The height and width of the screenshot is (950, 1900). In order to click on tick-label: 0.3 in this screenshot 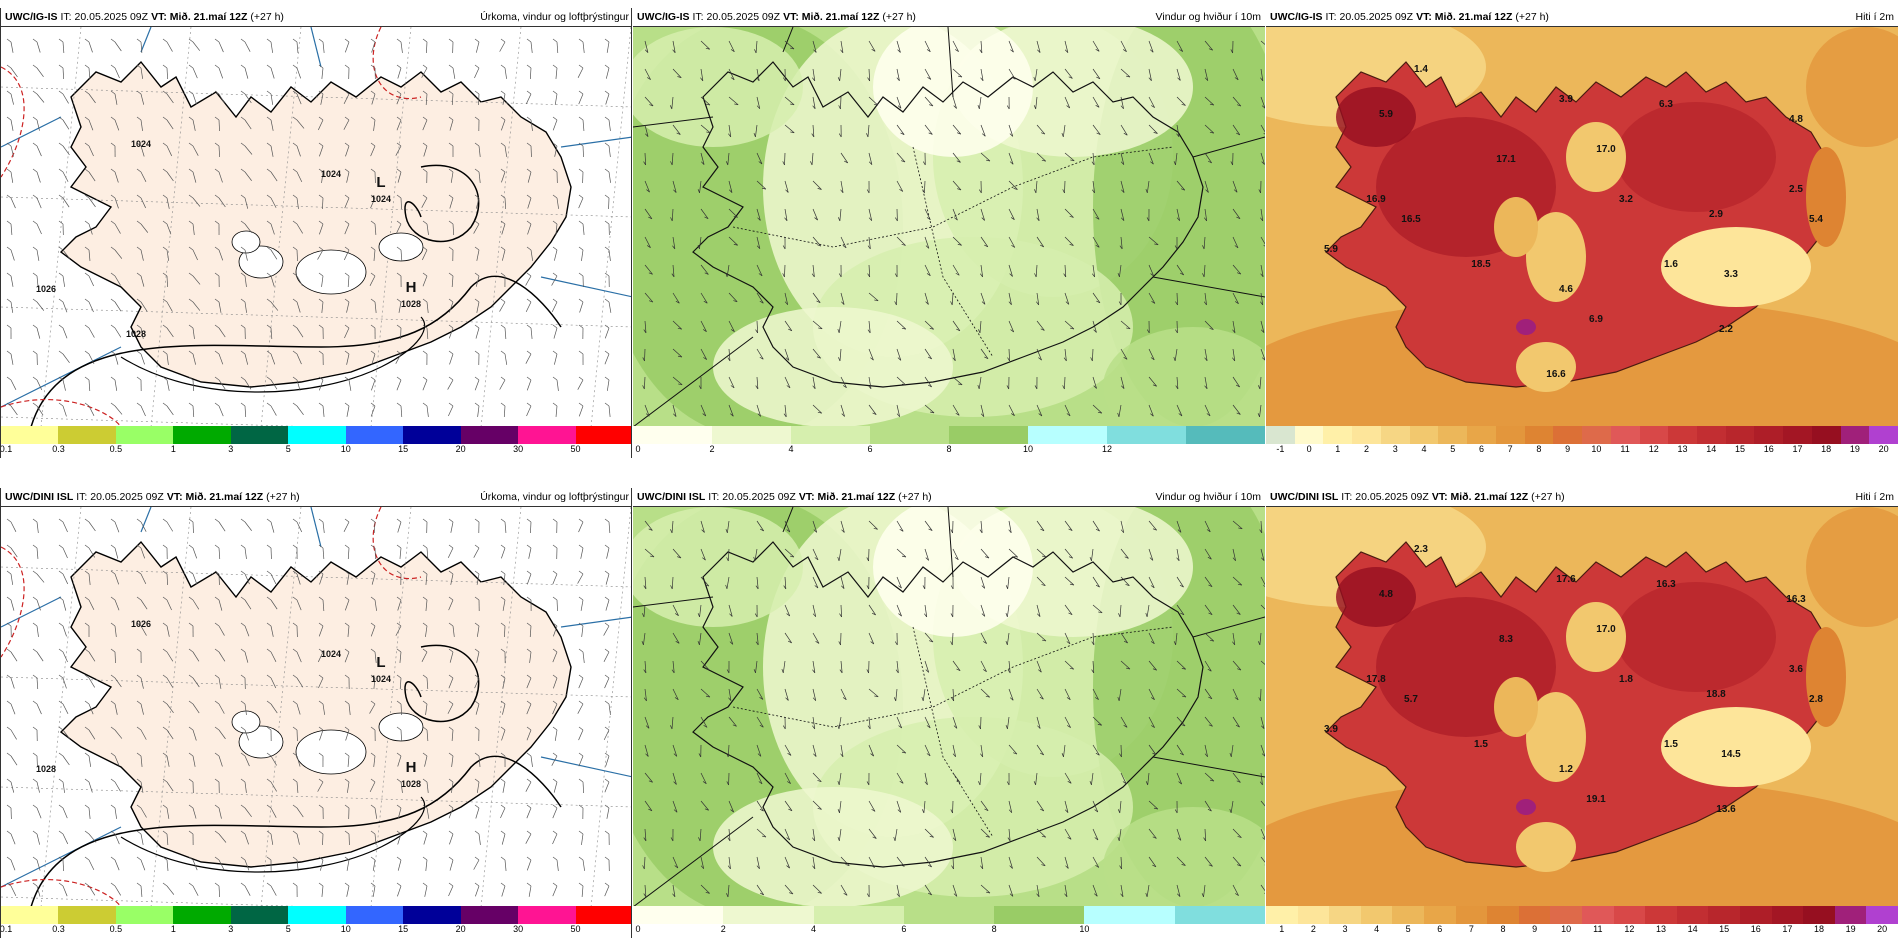, I will do `click(58, 929)`.